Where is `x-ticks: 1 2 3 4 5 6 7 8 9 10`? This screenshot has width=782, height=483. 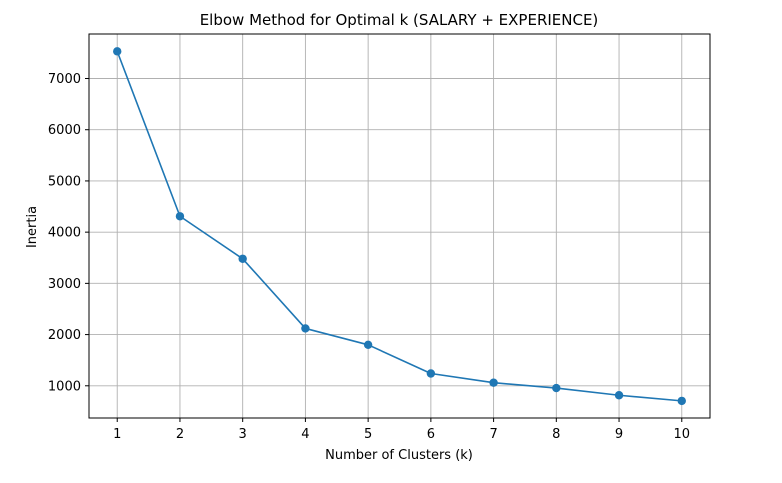 x-ticks: 1 2 3 4 5 6 7 8 9 10 is located at coordinates (401, 430).